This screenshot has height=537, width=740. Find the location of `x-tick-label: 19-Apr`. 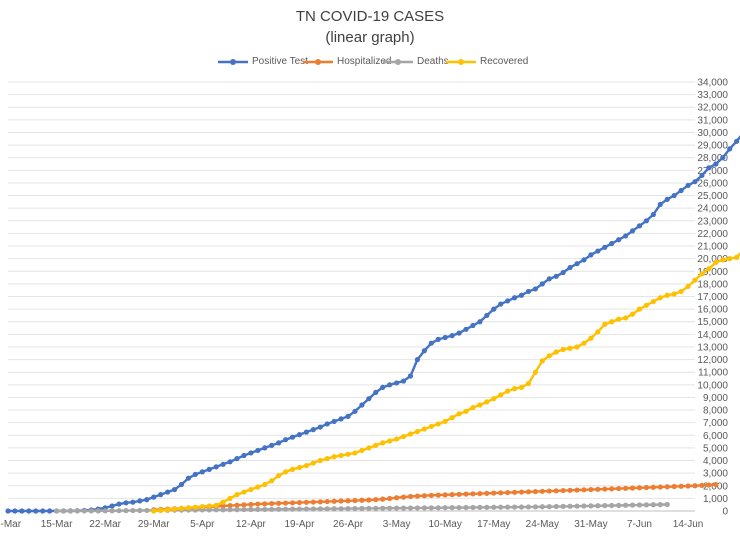

x-tick-label: 19-Apr is located at coordinates (299, 524).